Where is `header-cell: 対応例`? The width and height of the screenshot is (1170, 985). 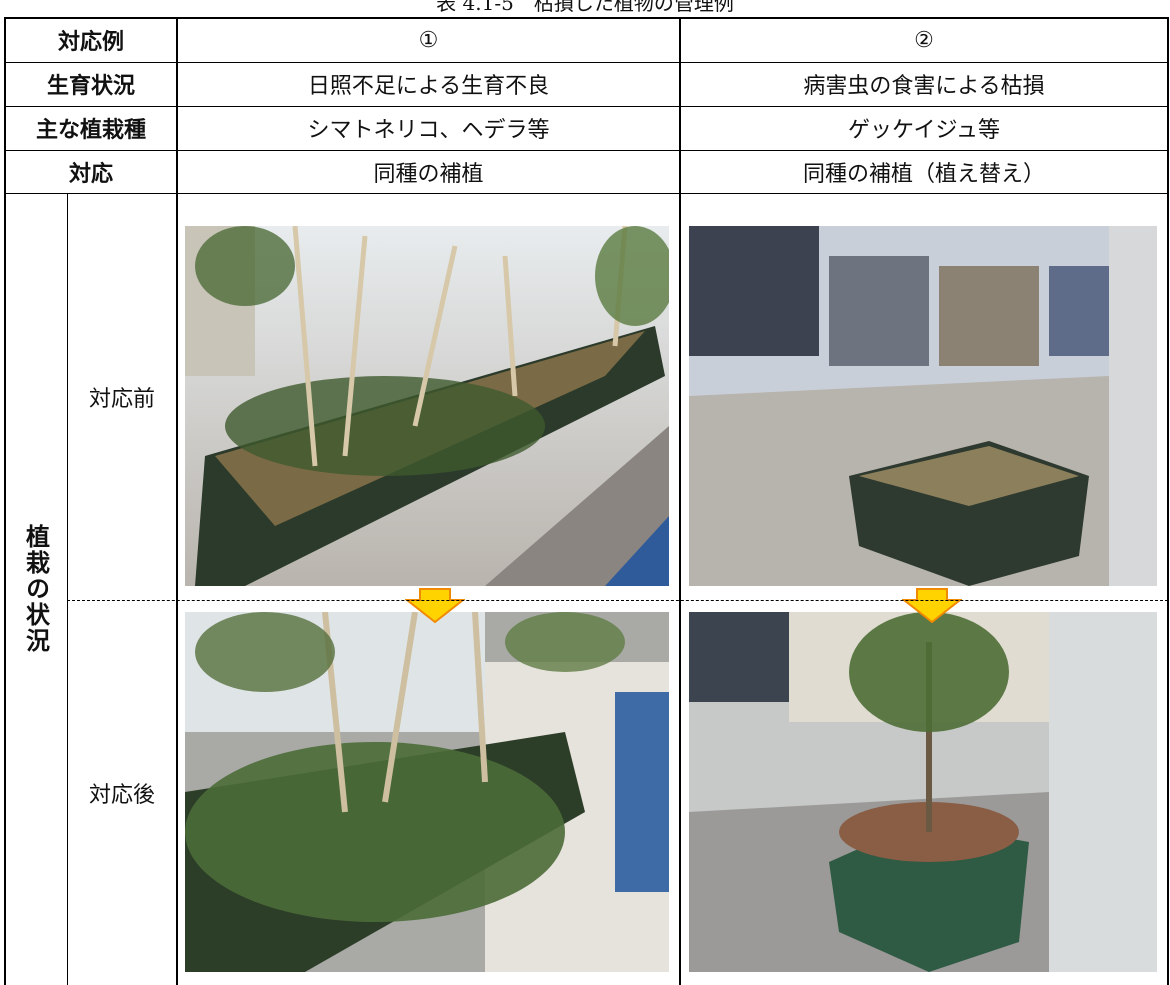
header-cell: 対応例 is located at coordinates (90, 42).